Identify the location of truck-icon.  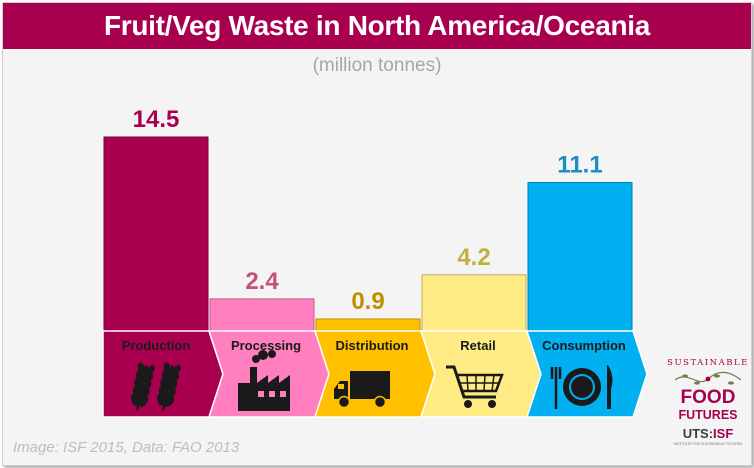
(362, 390).